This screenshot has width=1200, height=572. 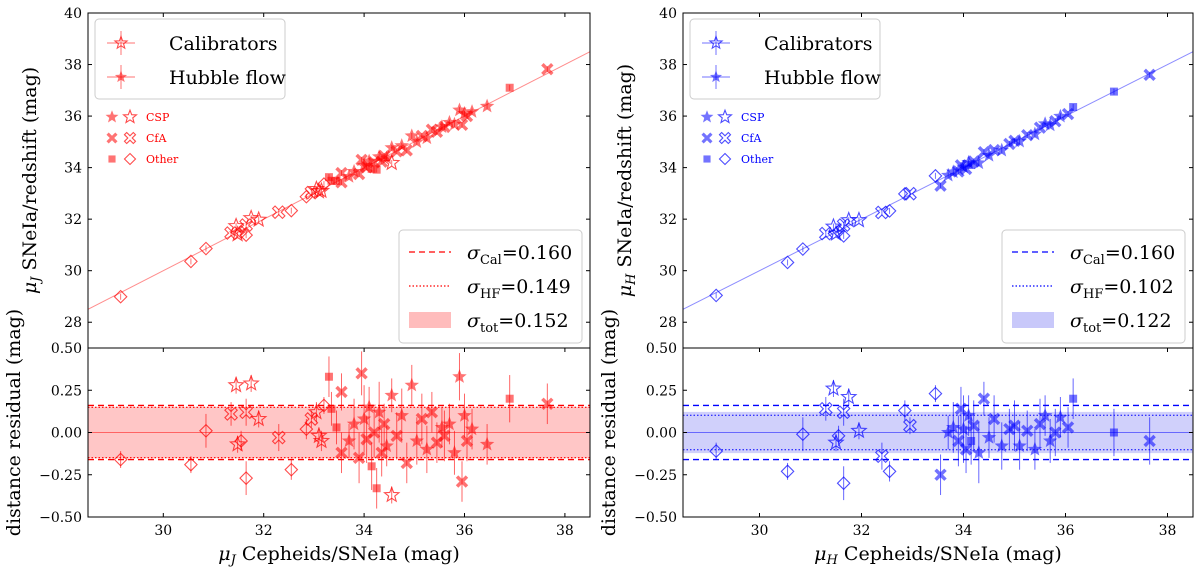 I want to click on residual-tick-label: 0.00, so click(x=66, y=434).